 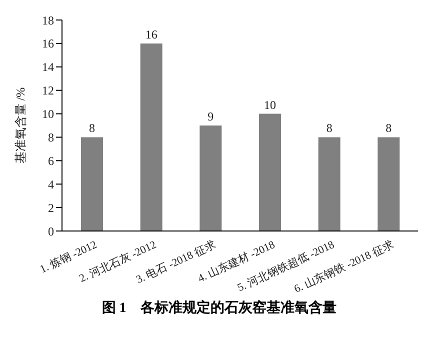 I want to click on y-tick-label: 4, so click(x=51, y=184).